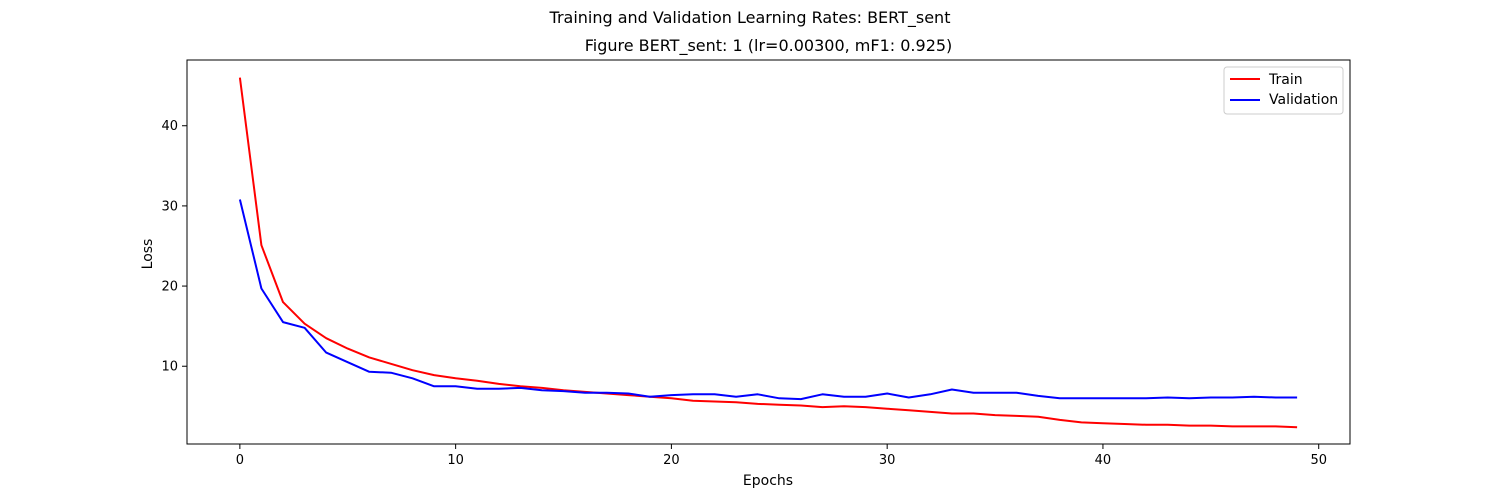 The image size is (1500, 500). What do you see at coordinates (169, 126) in the screenshot?
I see `y-tick-label: 40` at bounding box center [169, 126].